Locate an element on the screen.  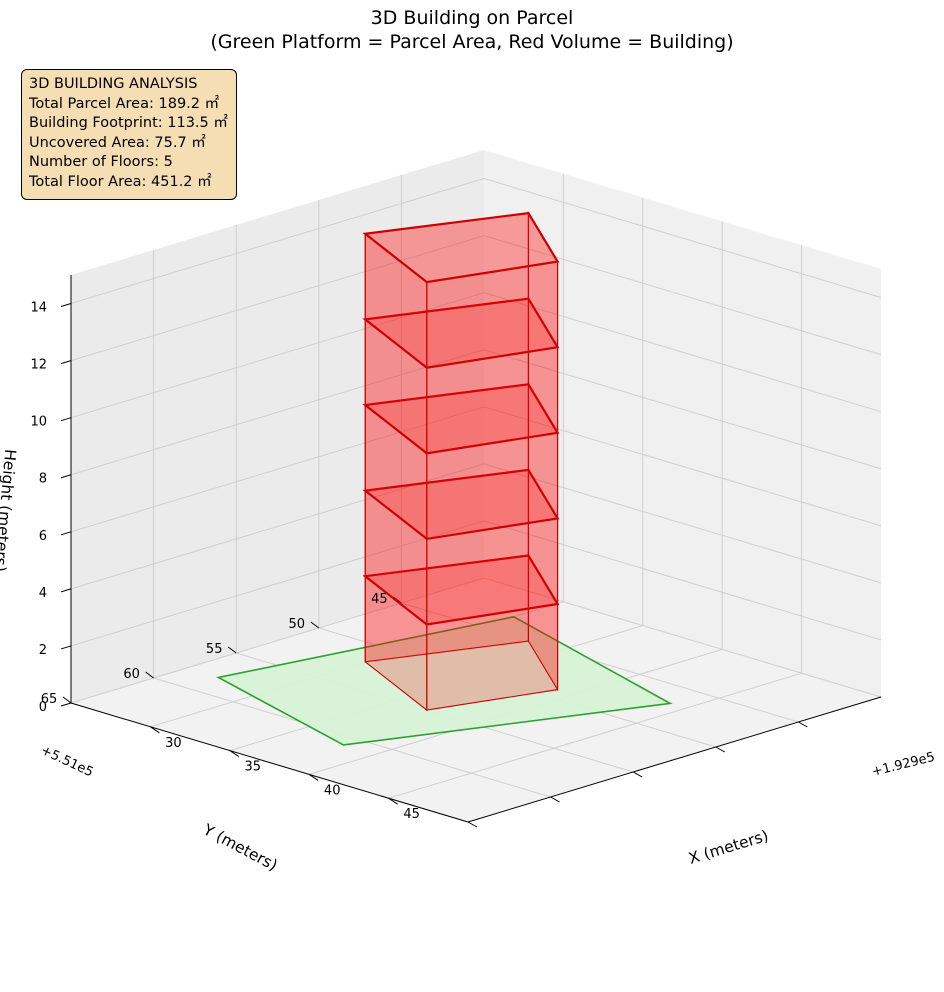
x-offset-label: +1.929e5 is located at coordinates (903, 765).